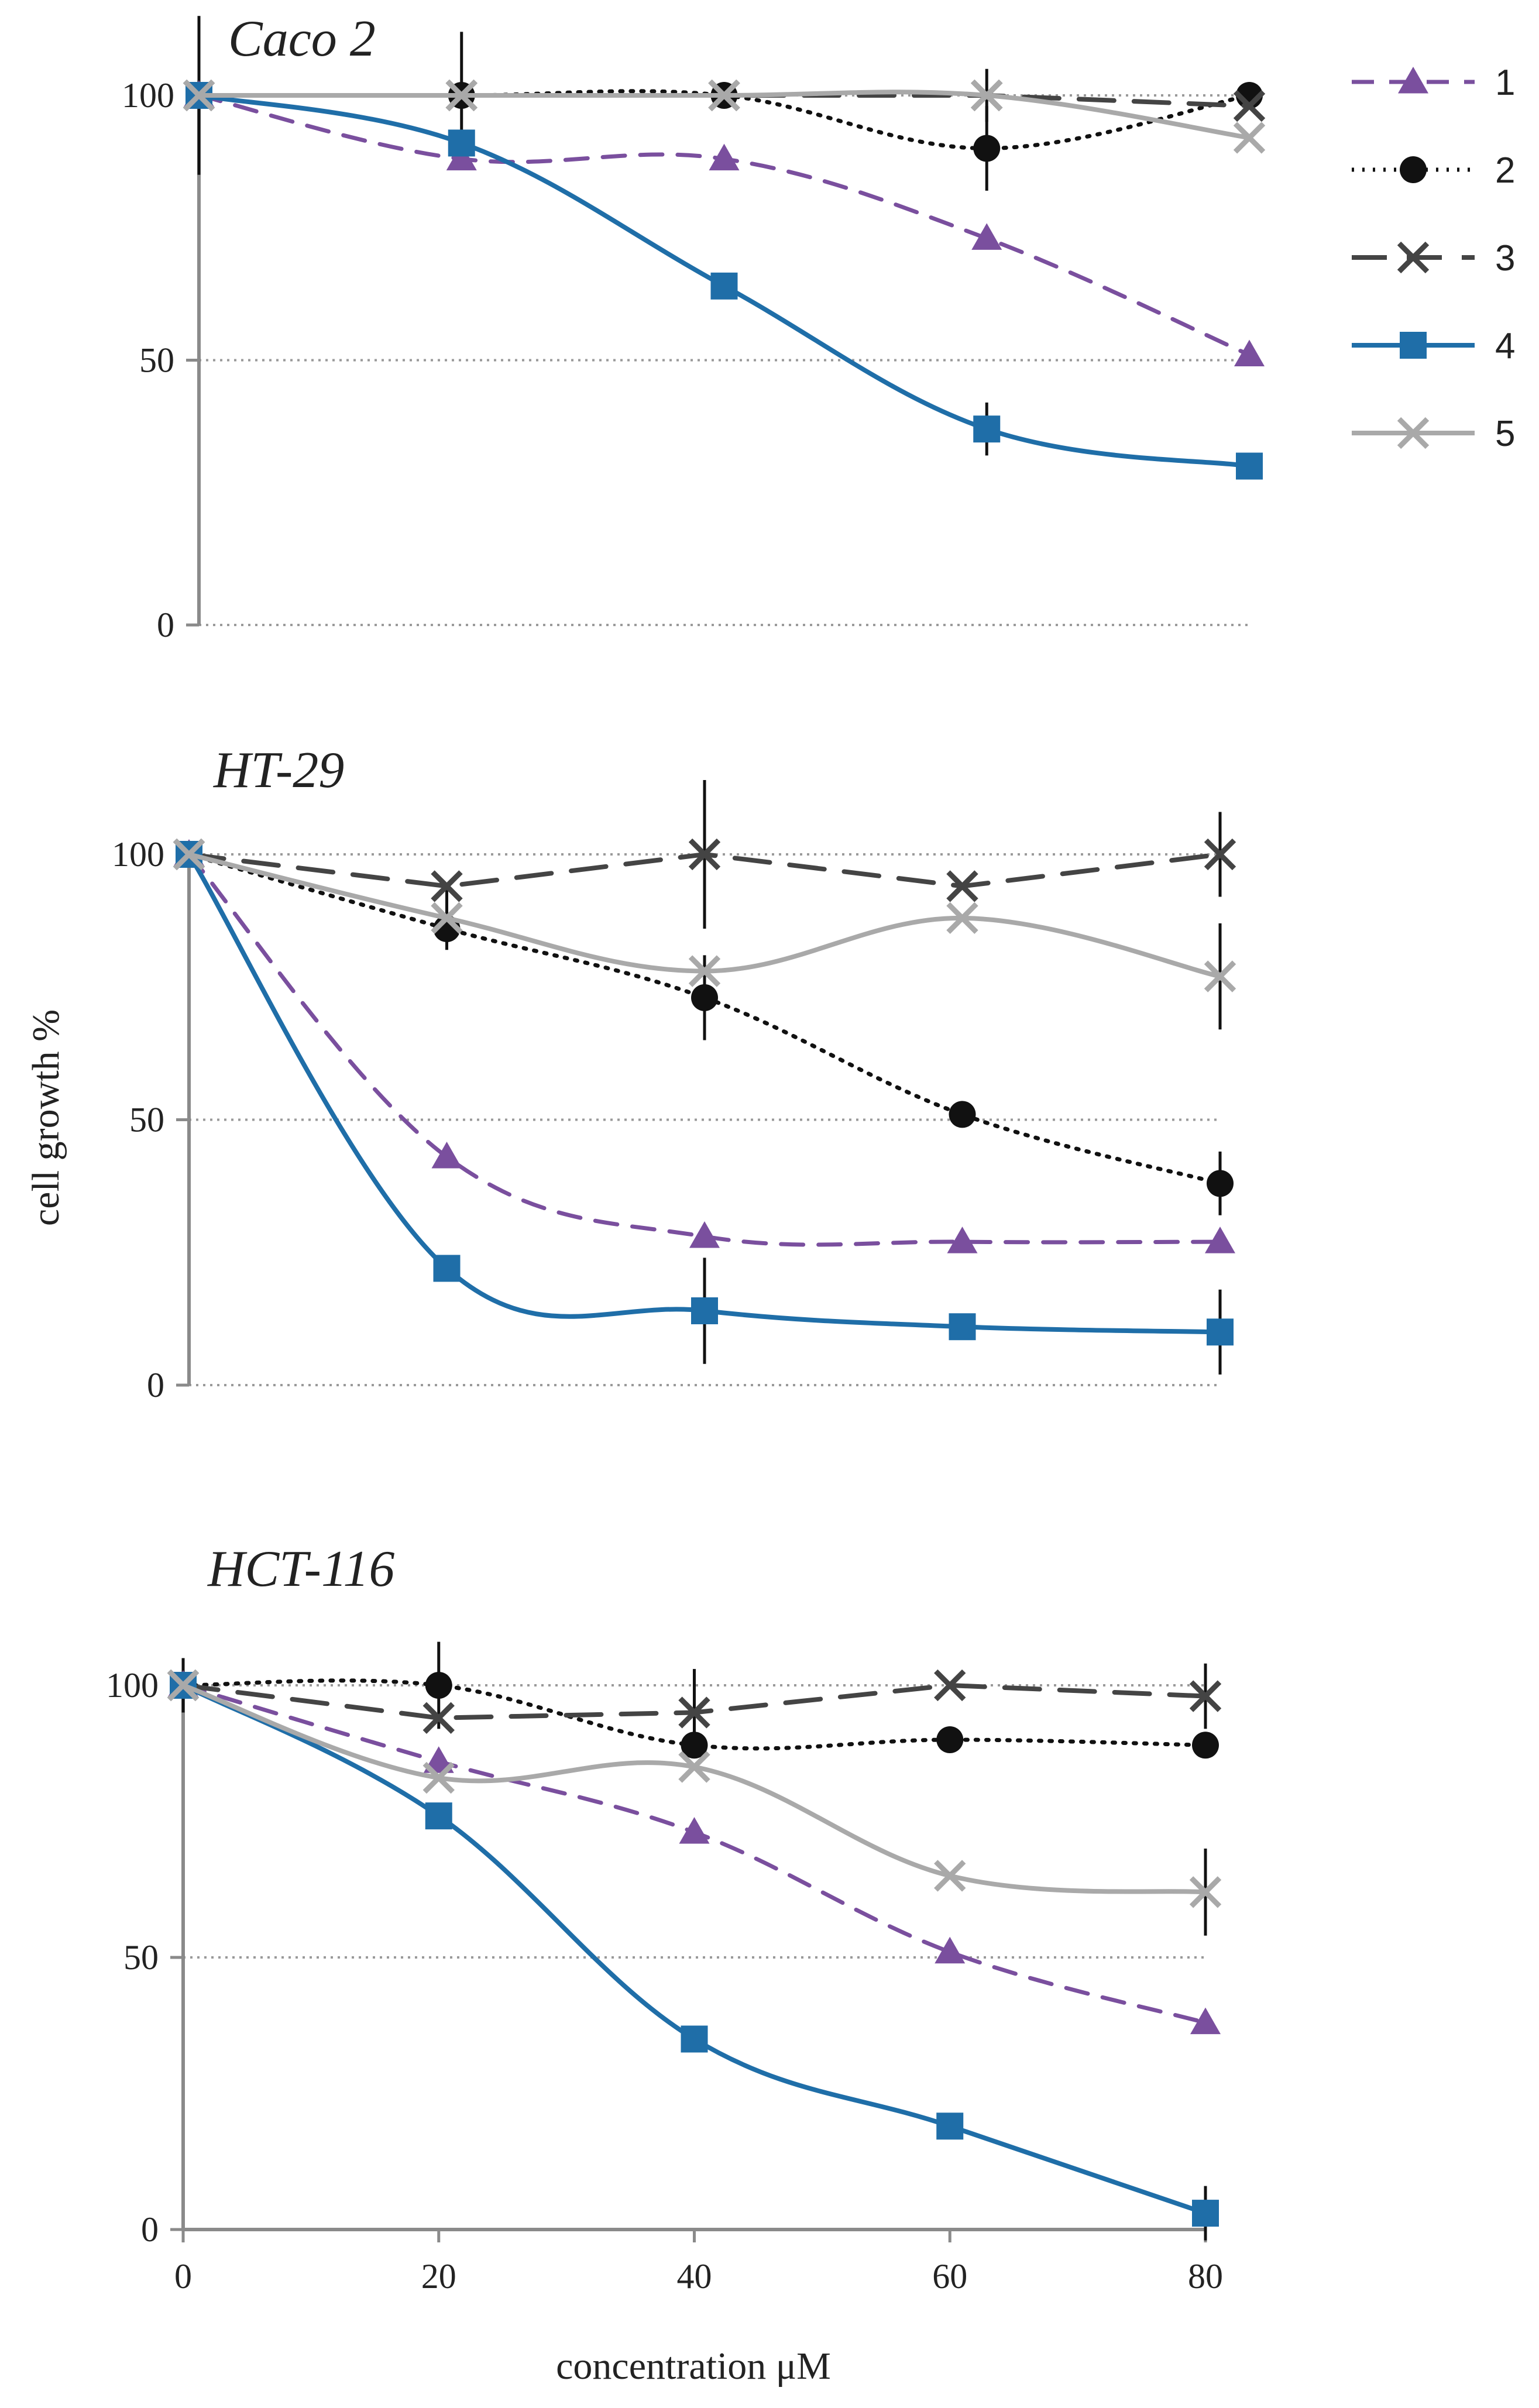  I want to click on legend-label: 1, so click(1505, 83).